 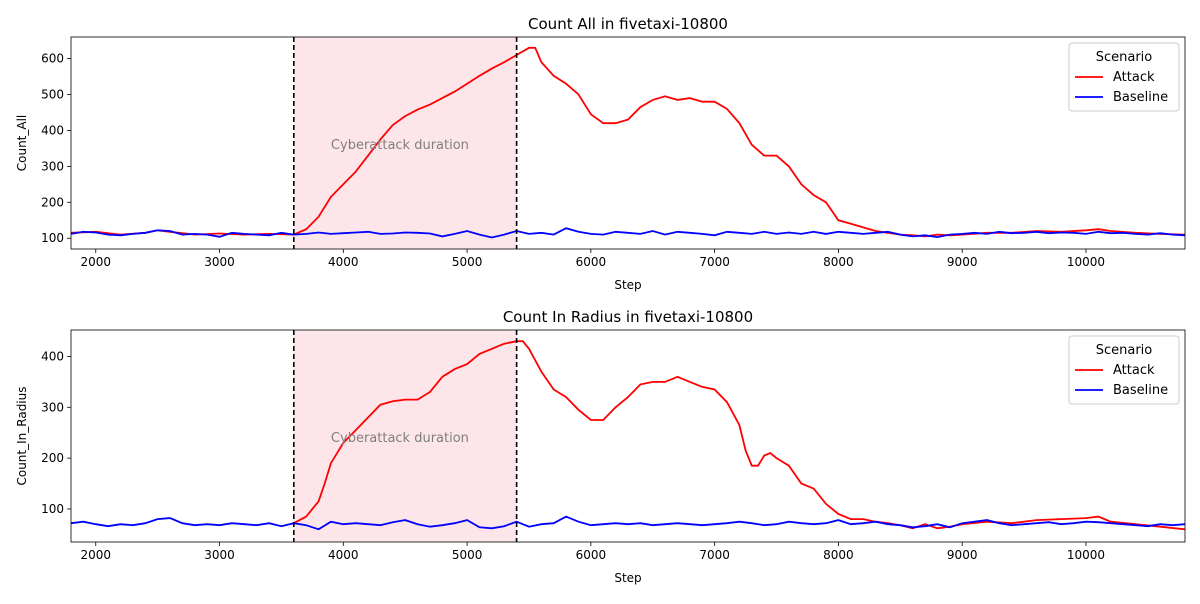 What do you see at coordinates (628, 24) in the screenshot?
I see `chart-title: Count All in fivetaxi-10800` at bounding box center [628, 24].